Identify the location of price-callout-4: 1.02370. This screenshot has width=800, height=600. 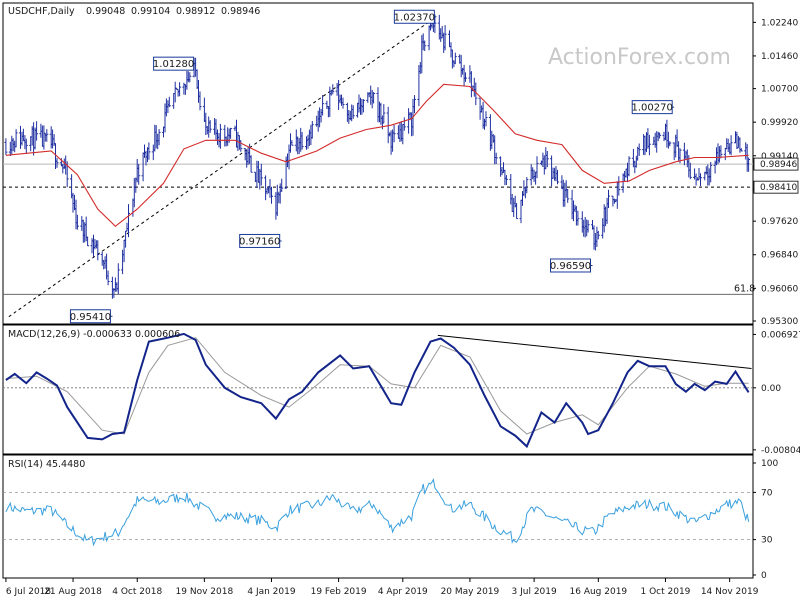
(415, 16).